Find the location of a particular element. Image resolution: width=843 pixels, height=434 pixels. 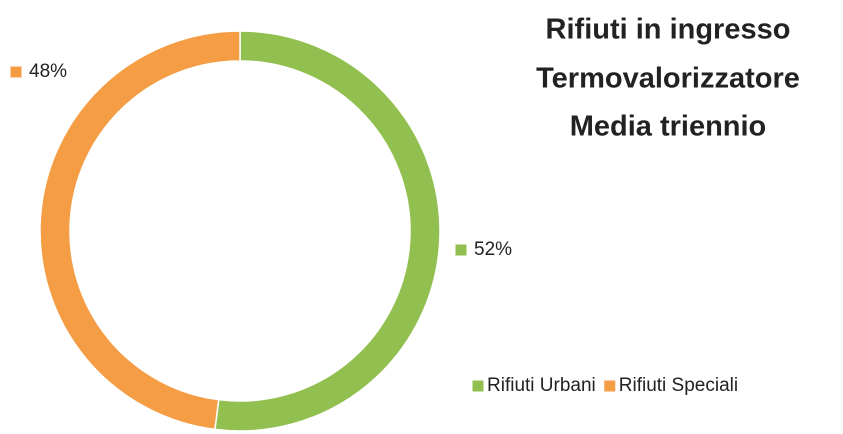

data-label: 52% is located at coordinates (493, 249).